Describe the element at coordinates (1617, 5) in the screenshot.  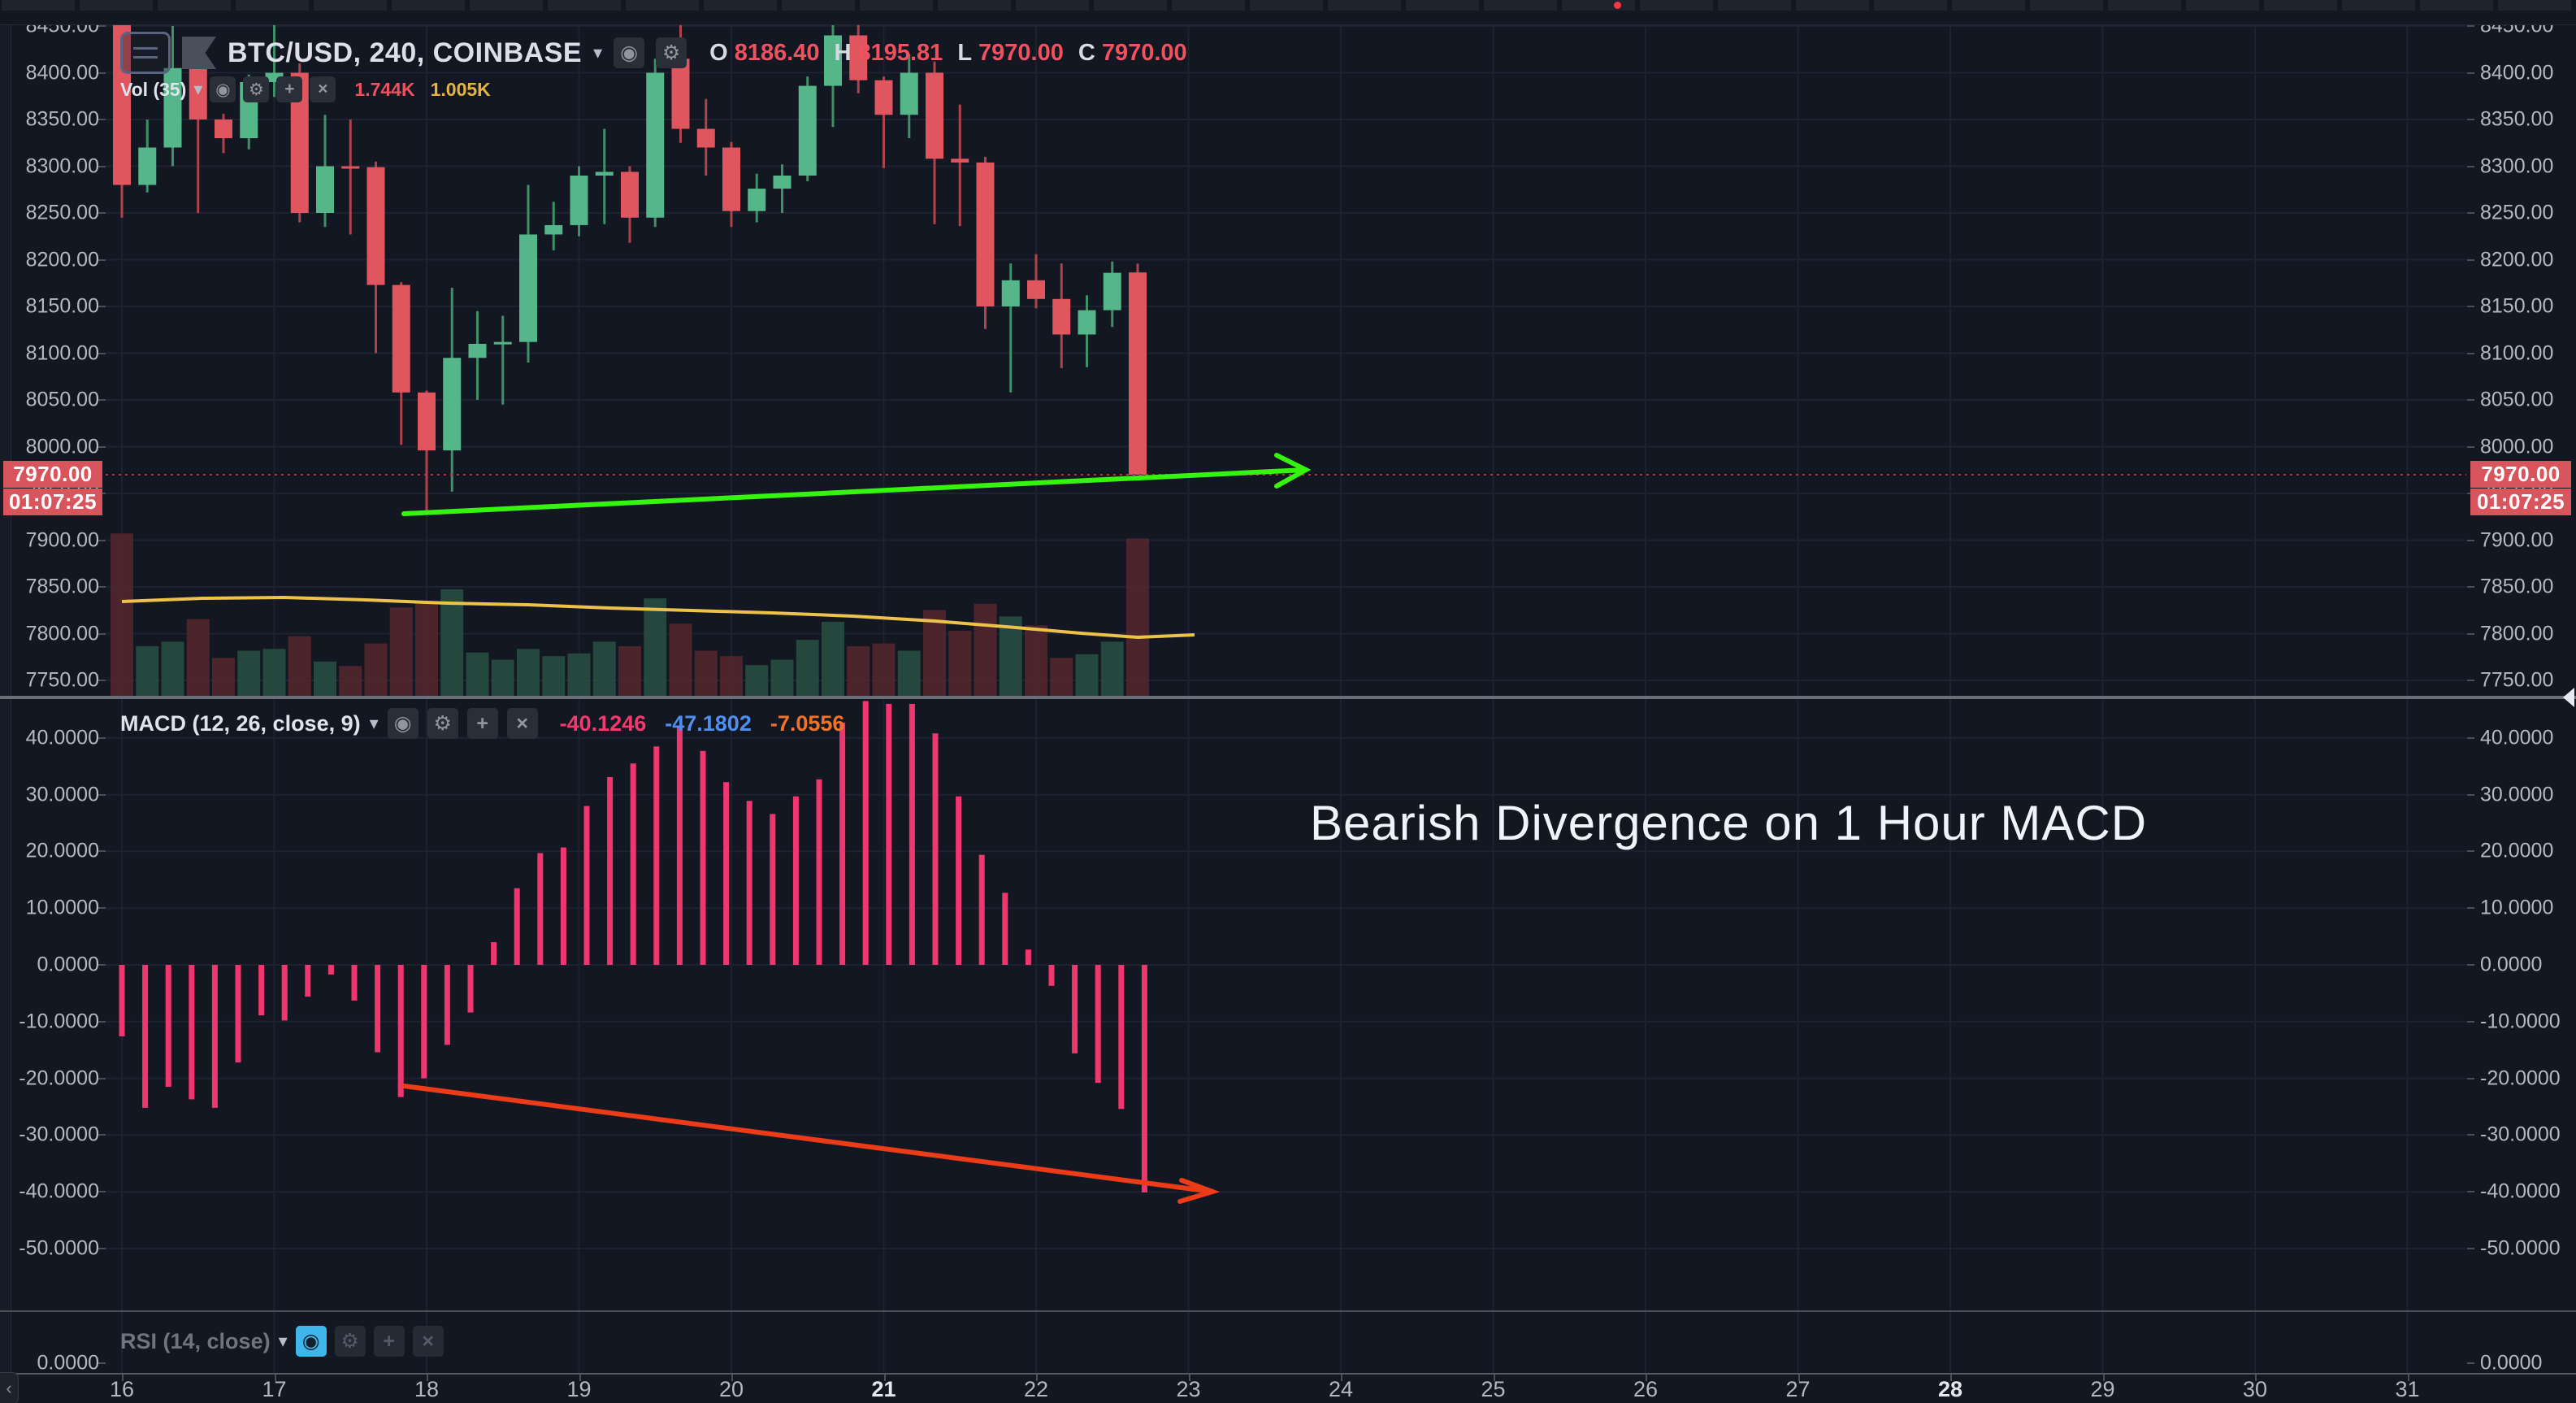
I see `recording-dot-icon` at that location.